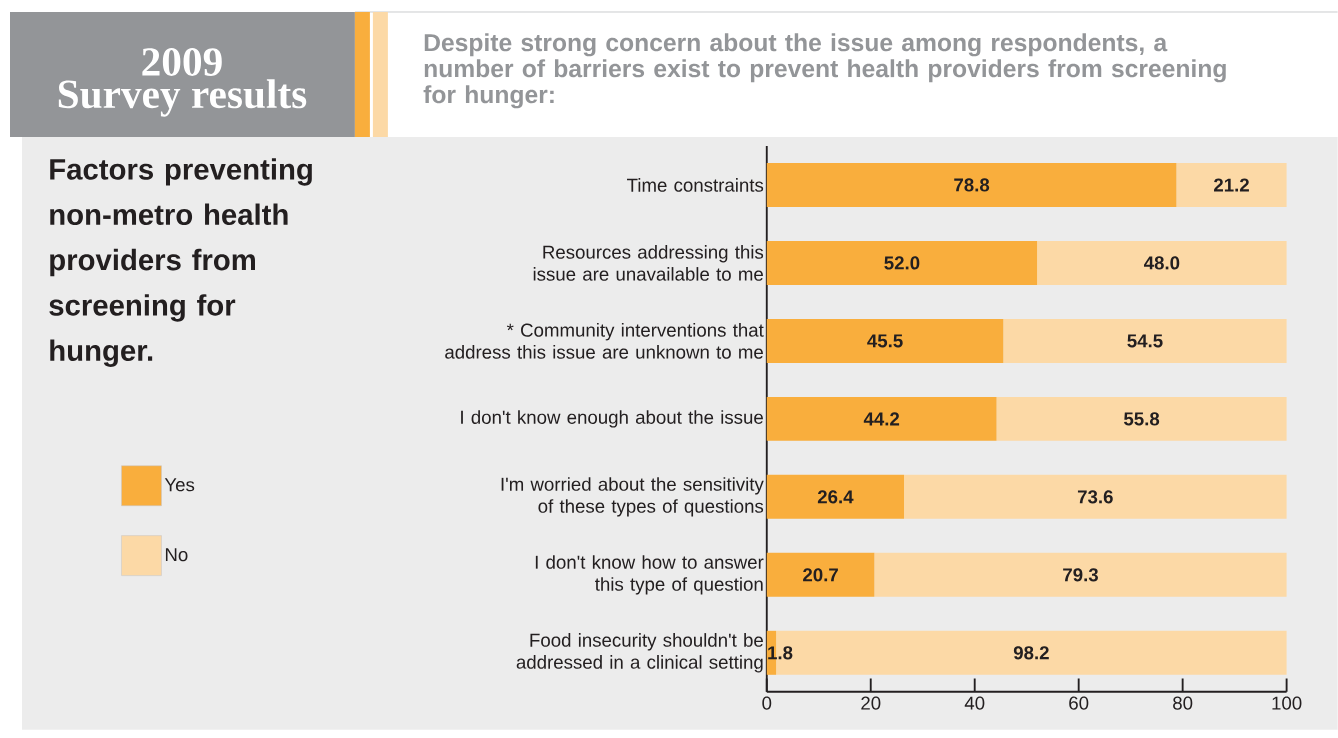 The image size is (1338, 738). I want to click on data-label: 79.3, so click(1080, 575).